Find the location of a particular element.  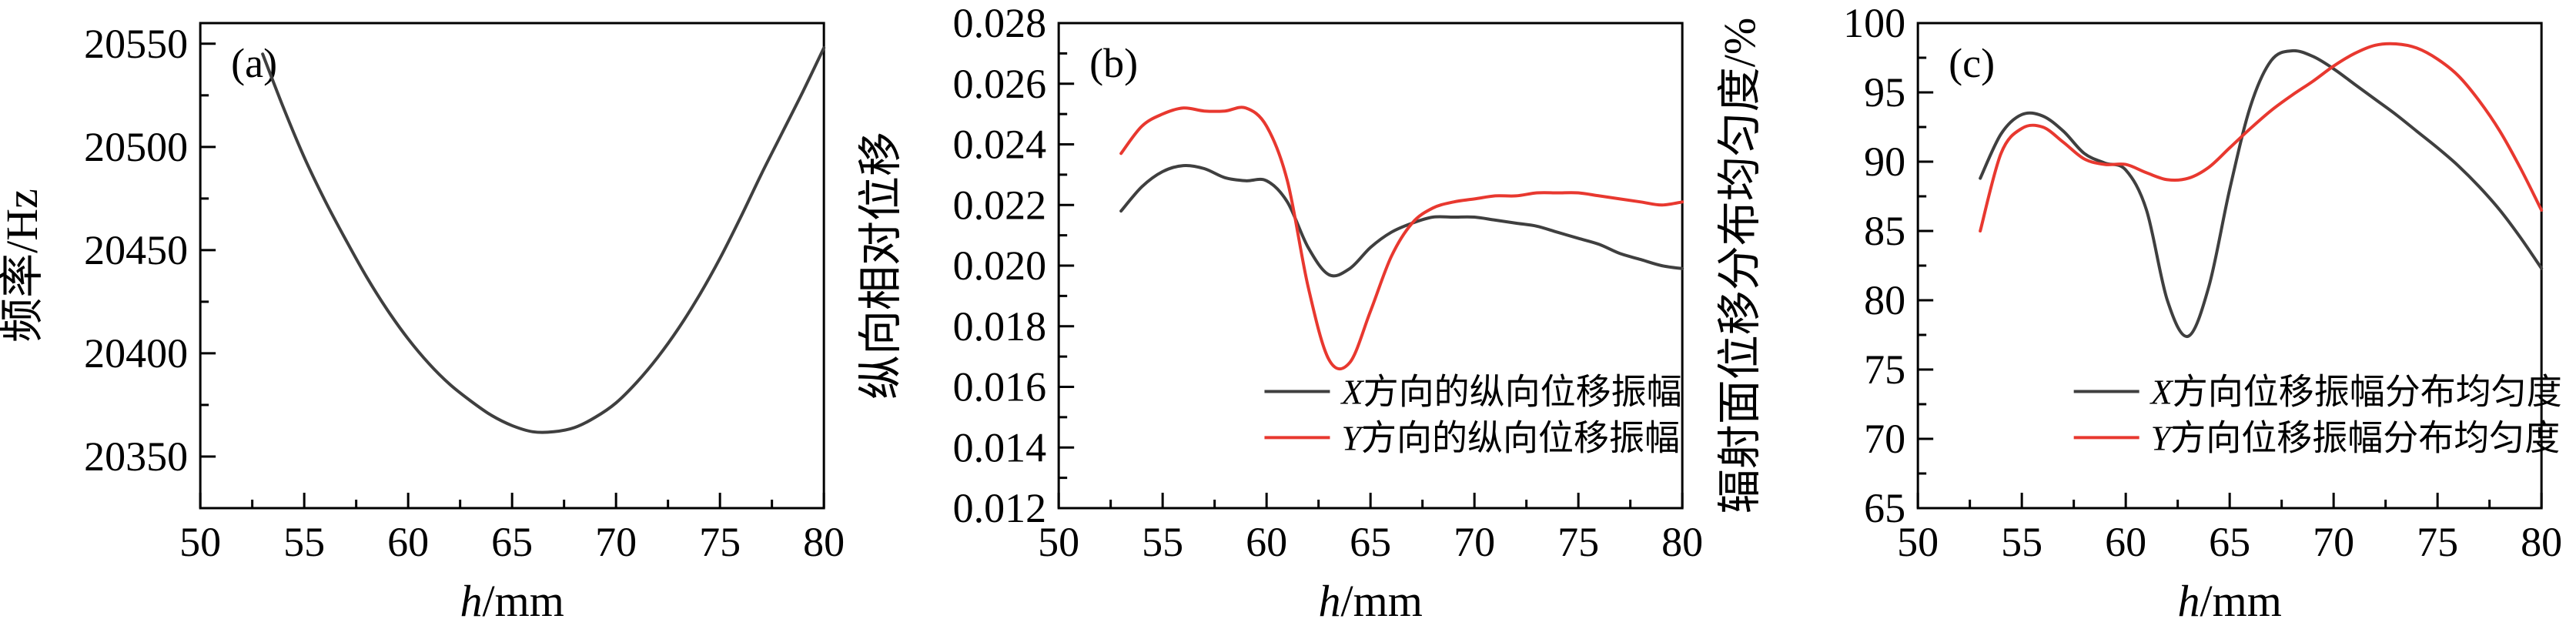

legend: X方向位移振幅分布均匀度 Y方向位移振幅分布均匀度 is located at coordinates (2317, 415).